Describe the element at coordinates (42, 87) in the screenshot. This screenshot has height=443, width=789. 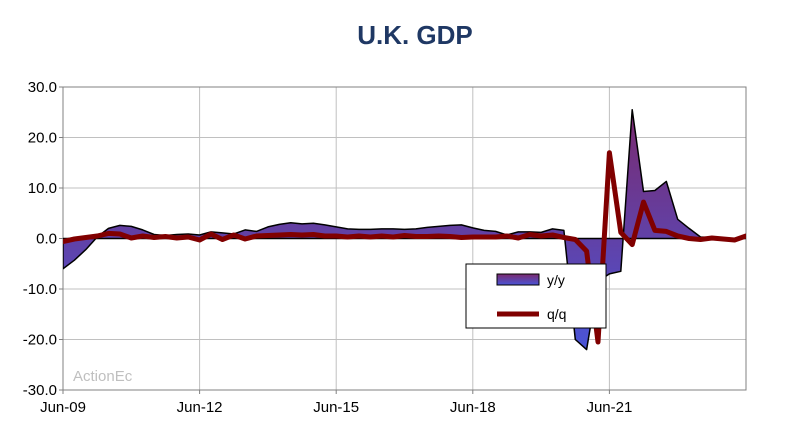
I see `y-tick-label: 30.0` at that location.